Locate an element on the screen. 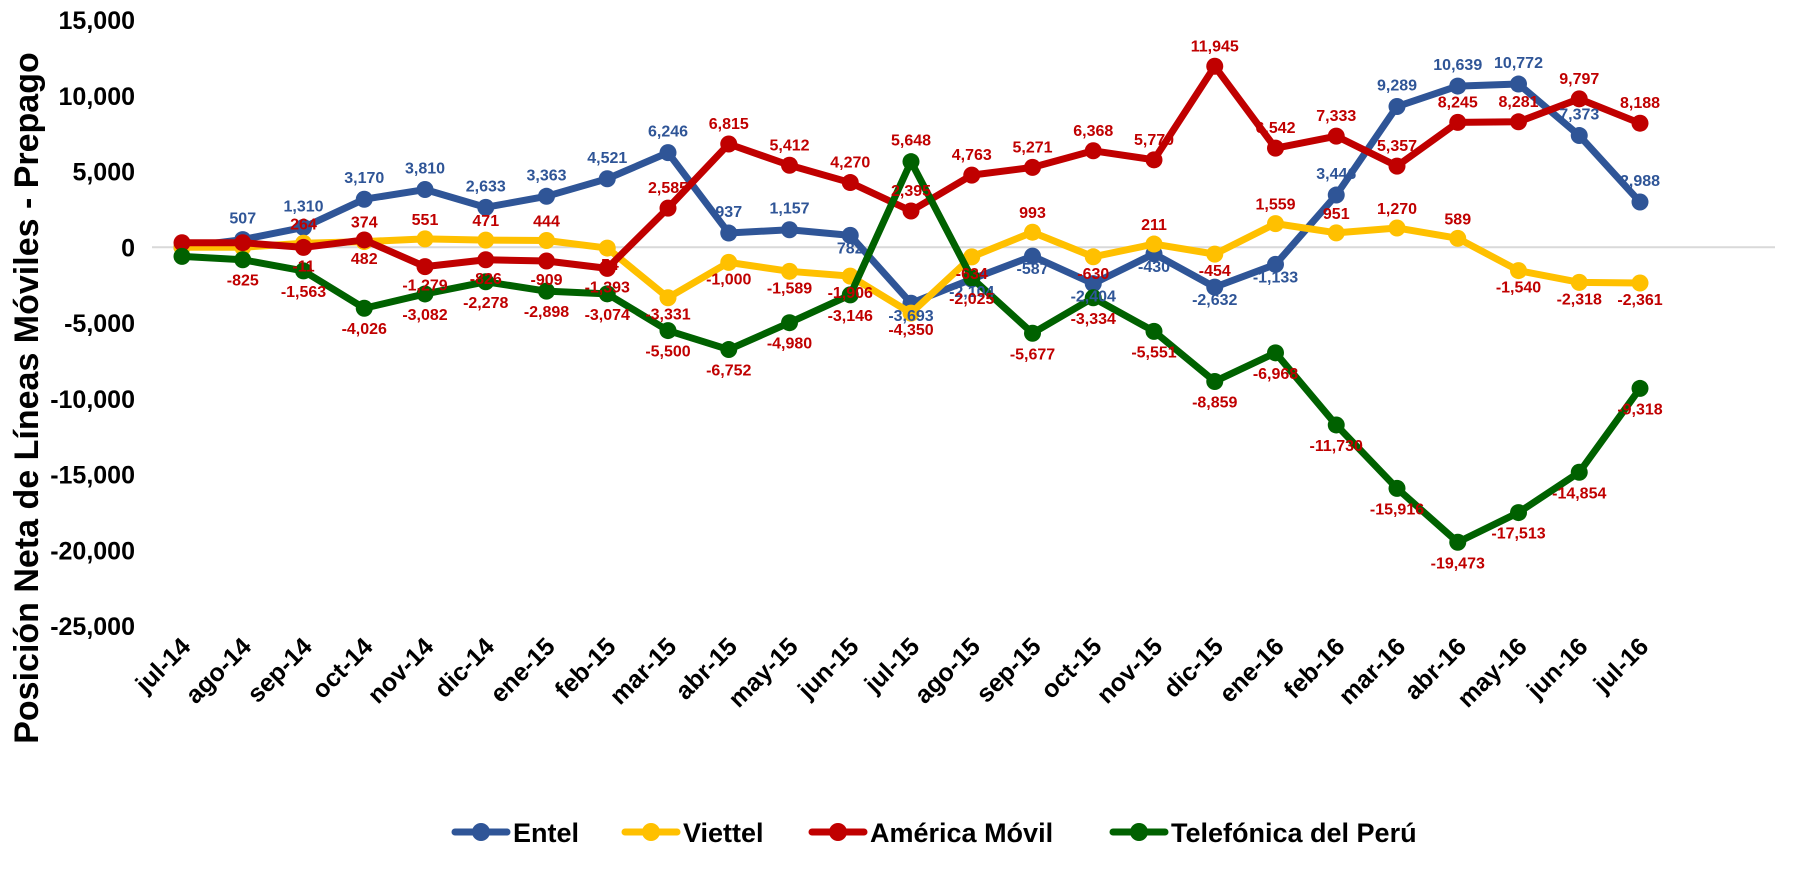 This screenshot has width=1800, height=873. x-tick-label: ago-14 is located at coordinates (218, 670).